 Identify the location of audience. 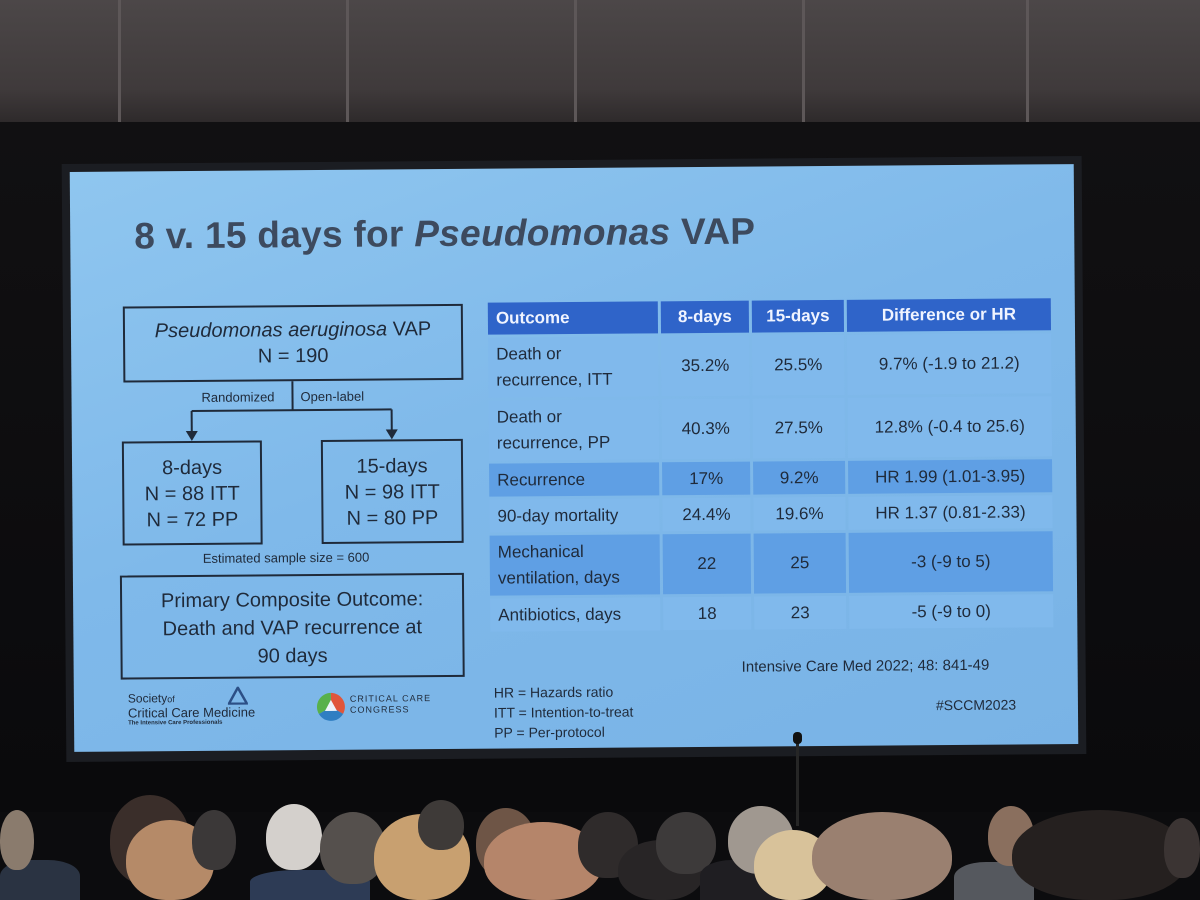
(600, 845).